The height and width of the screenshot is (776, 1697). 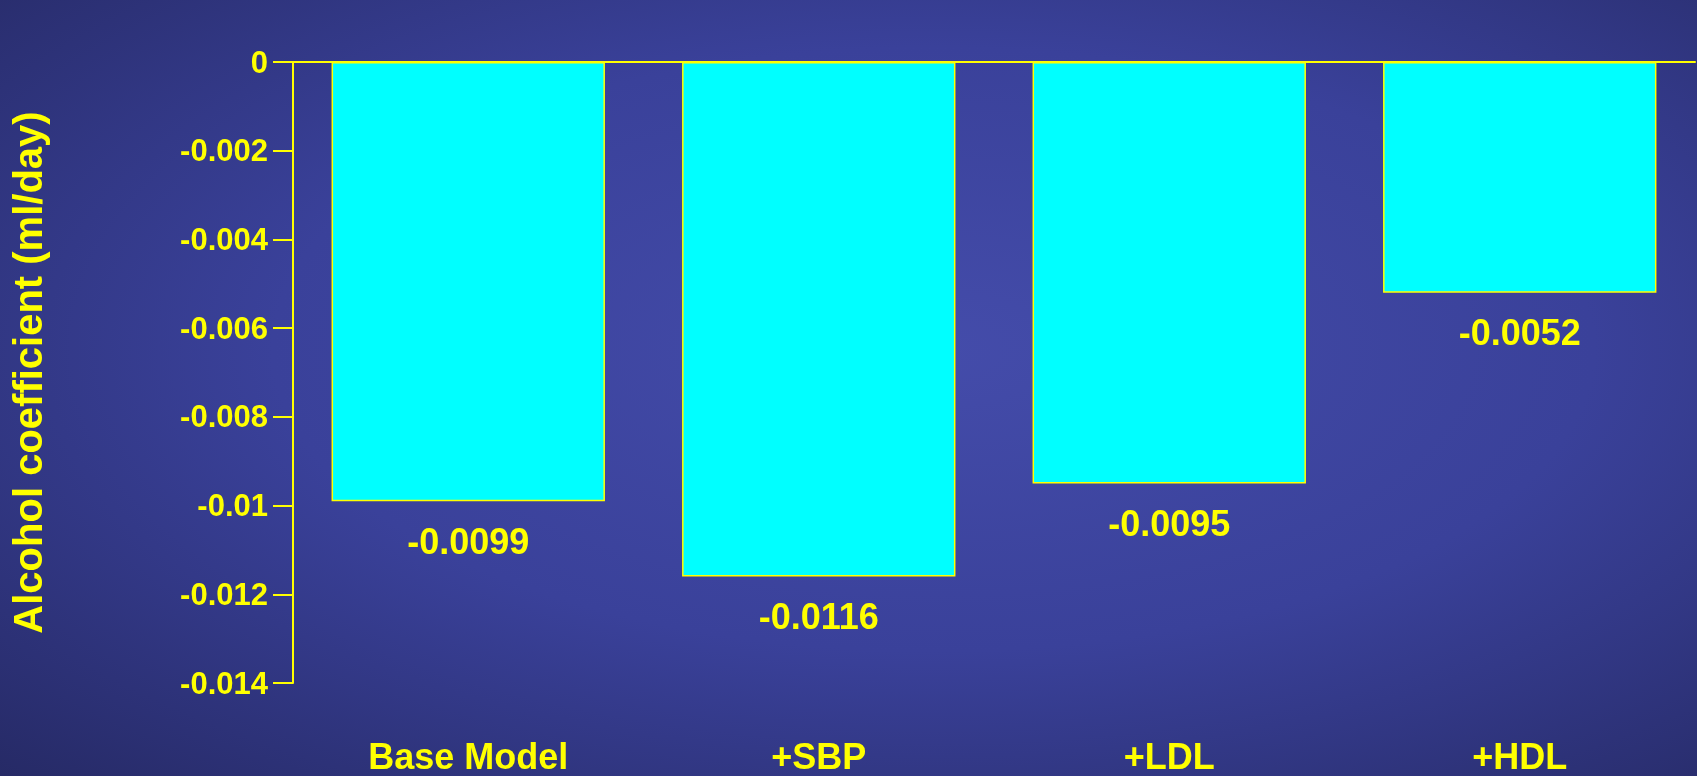 I want to click on x-tick-label: +LDL, so click(x=1169, y=755).